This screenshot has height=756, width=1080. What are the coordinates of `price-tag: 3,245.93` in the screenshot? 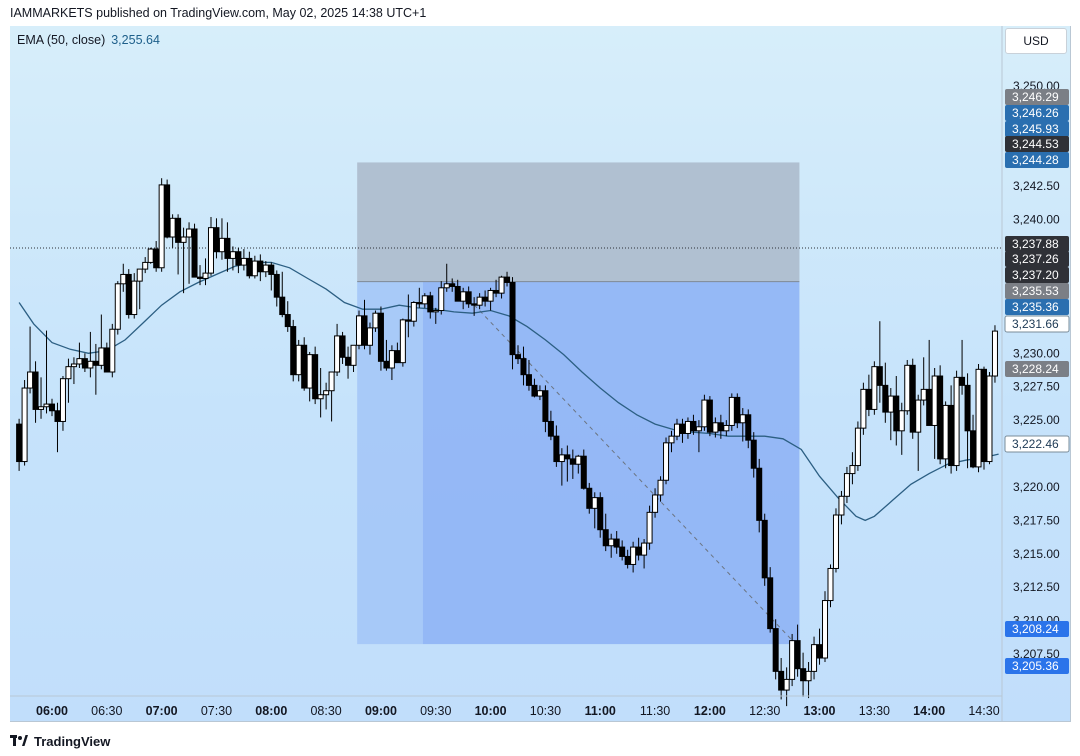 It's located at (1037, 129).